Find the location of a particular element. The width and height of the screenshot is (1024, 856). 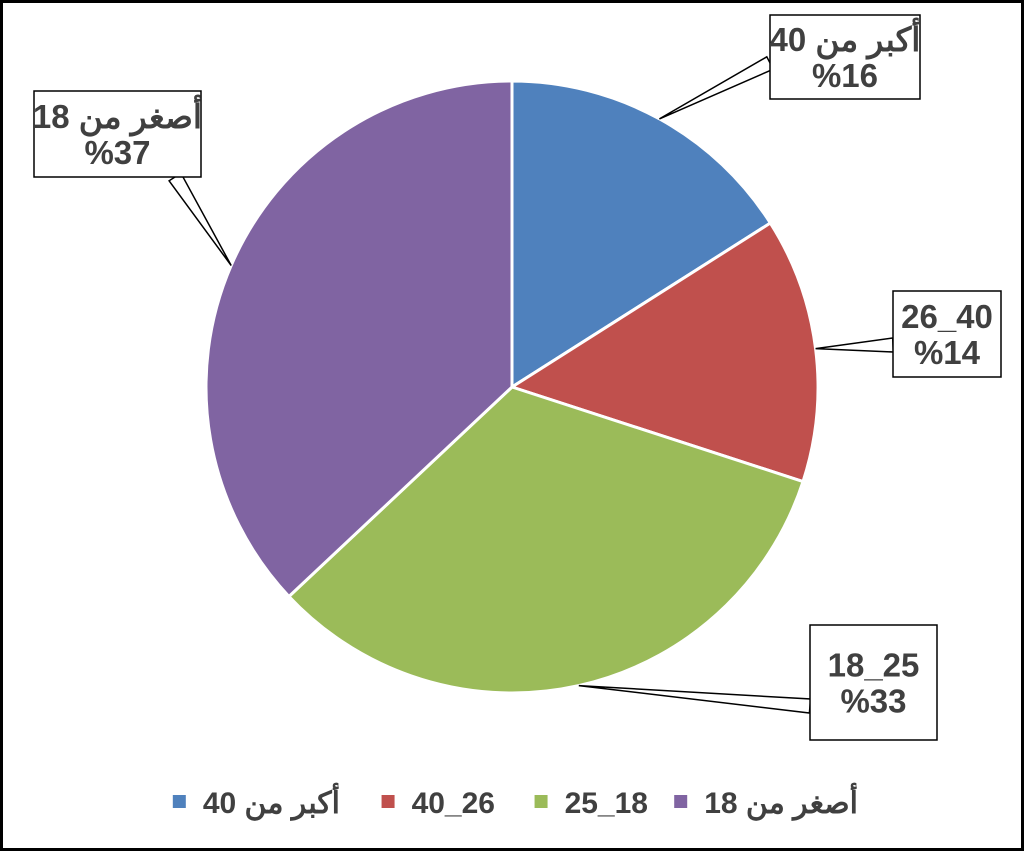

data-label-value-4: %37 is located at coordinates (117, 152).